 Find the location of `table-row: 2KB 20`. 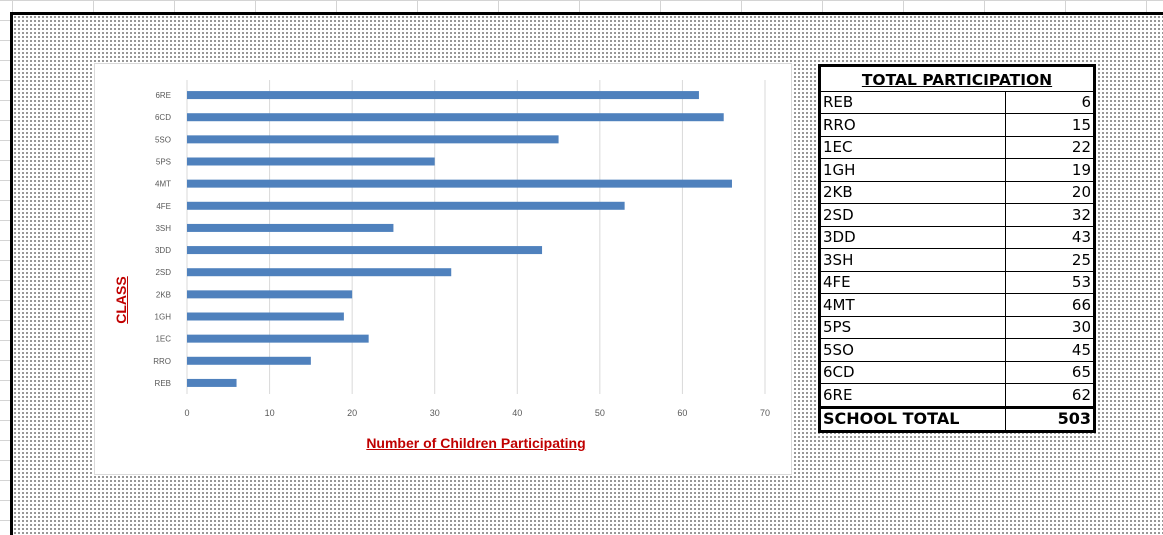

table-row: 2KB 20 is located at coordinates (957, 192).